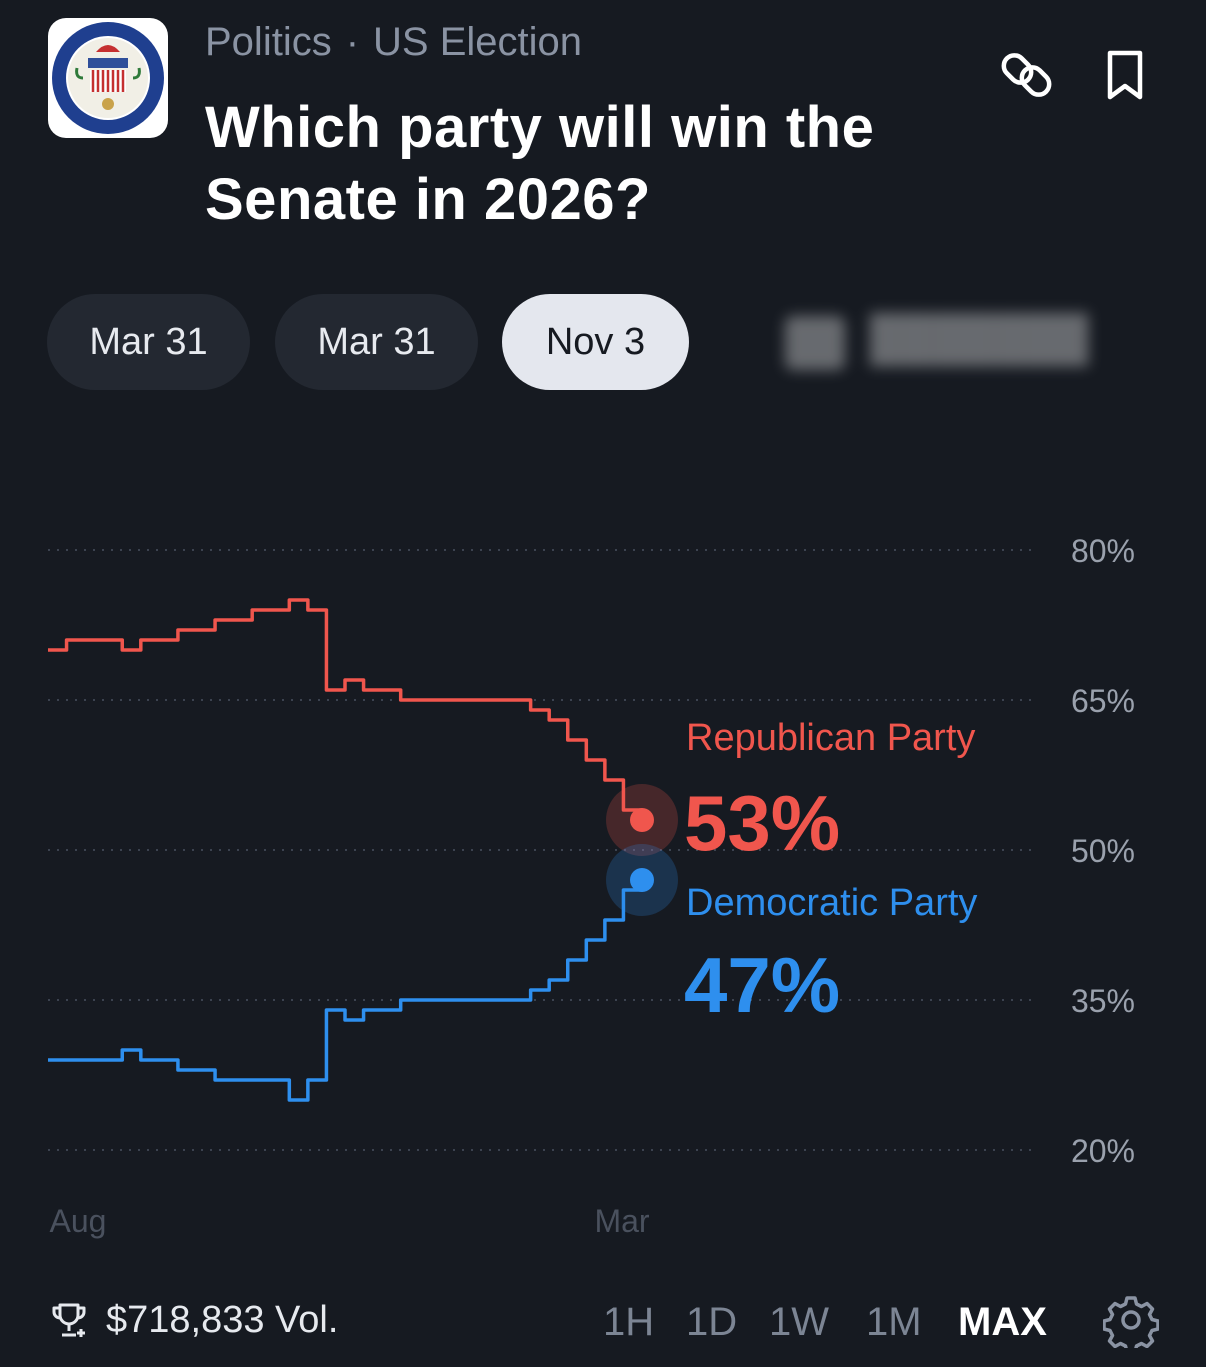  I want to click on date-tab-mar-31-2: Mar 31, so click(376, 342).